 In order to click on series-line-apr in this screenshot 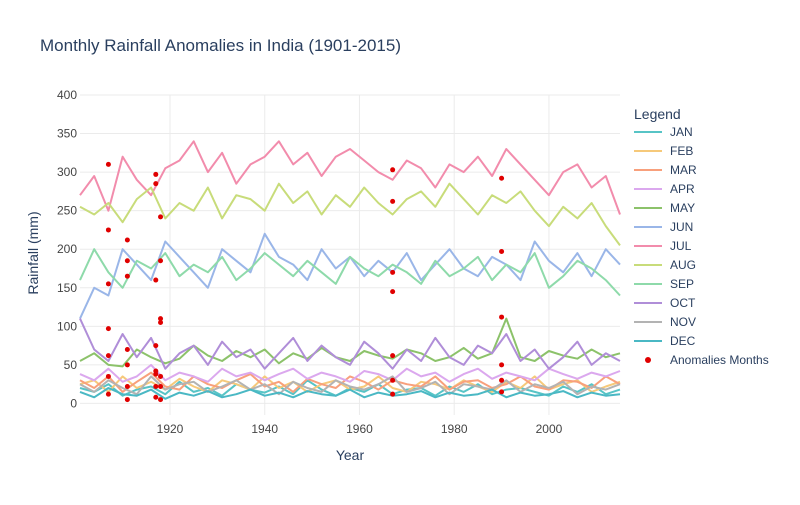, I will do `click(350, 373)`.